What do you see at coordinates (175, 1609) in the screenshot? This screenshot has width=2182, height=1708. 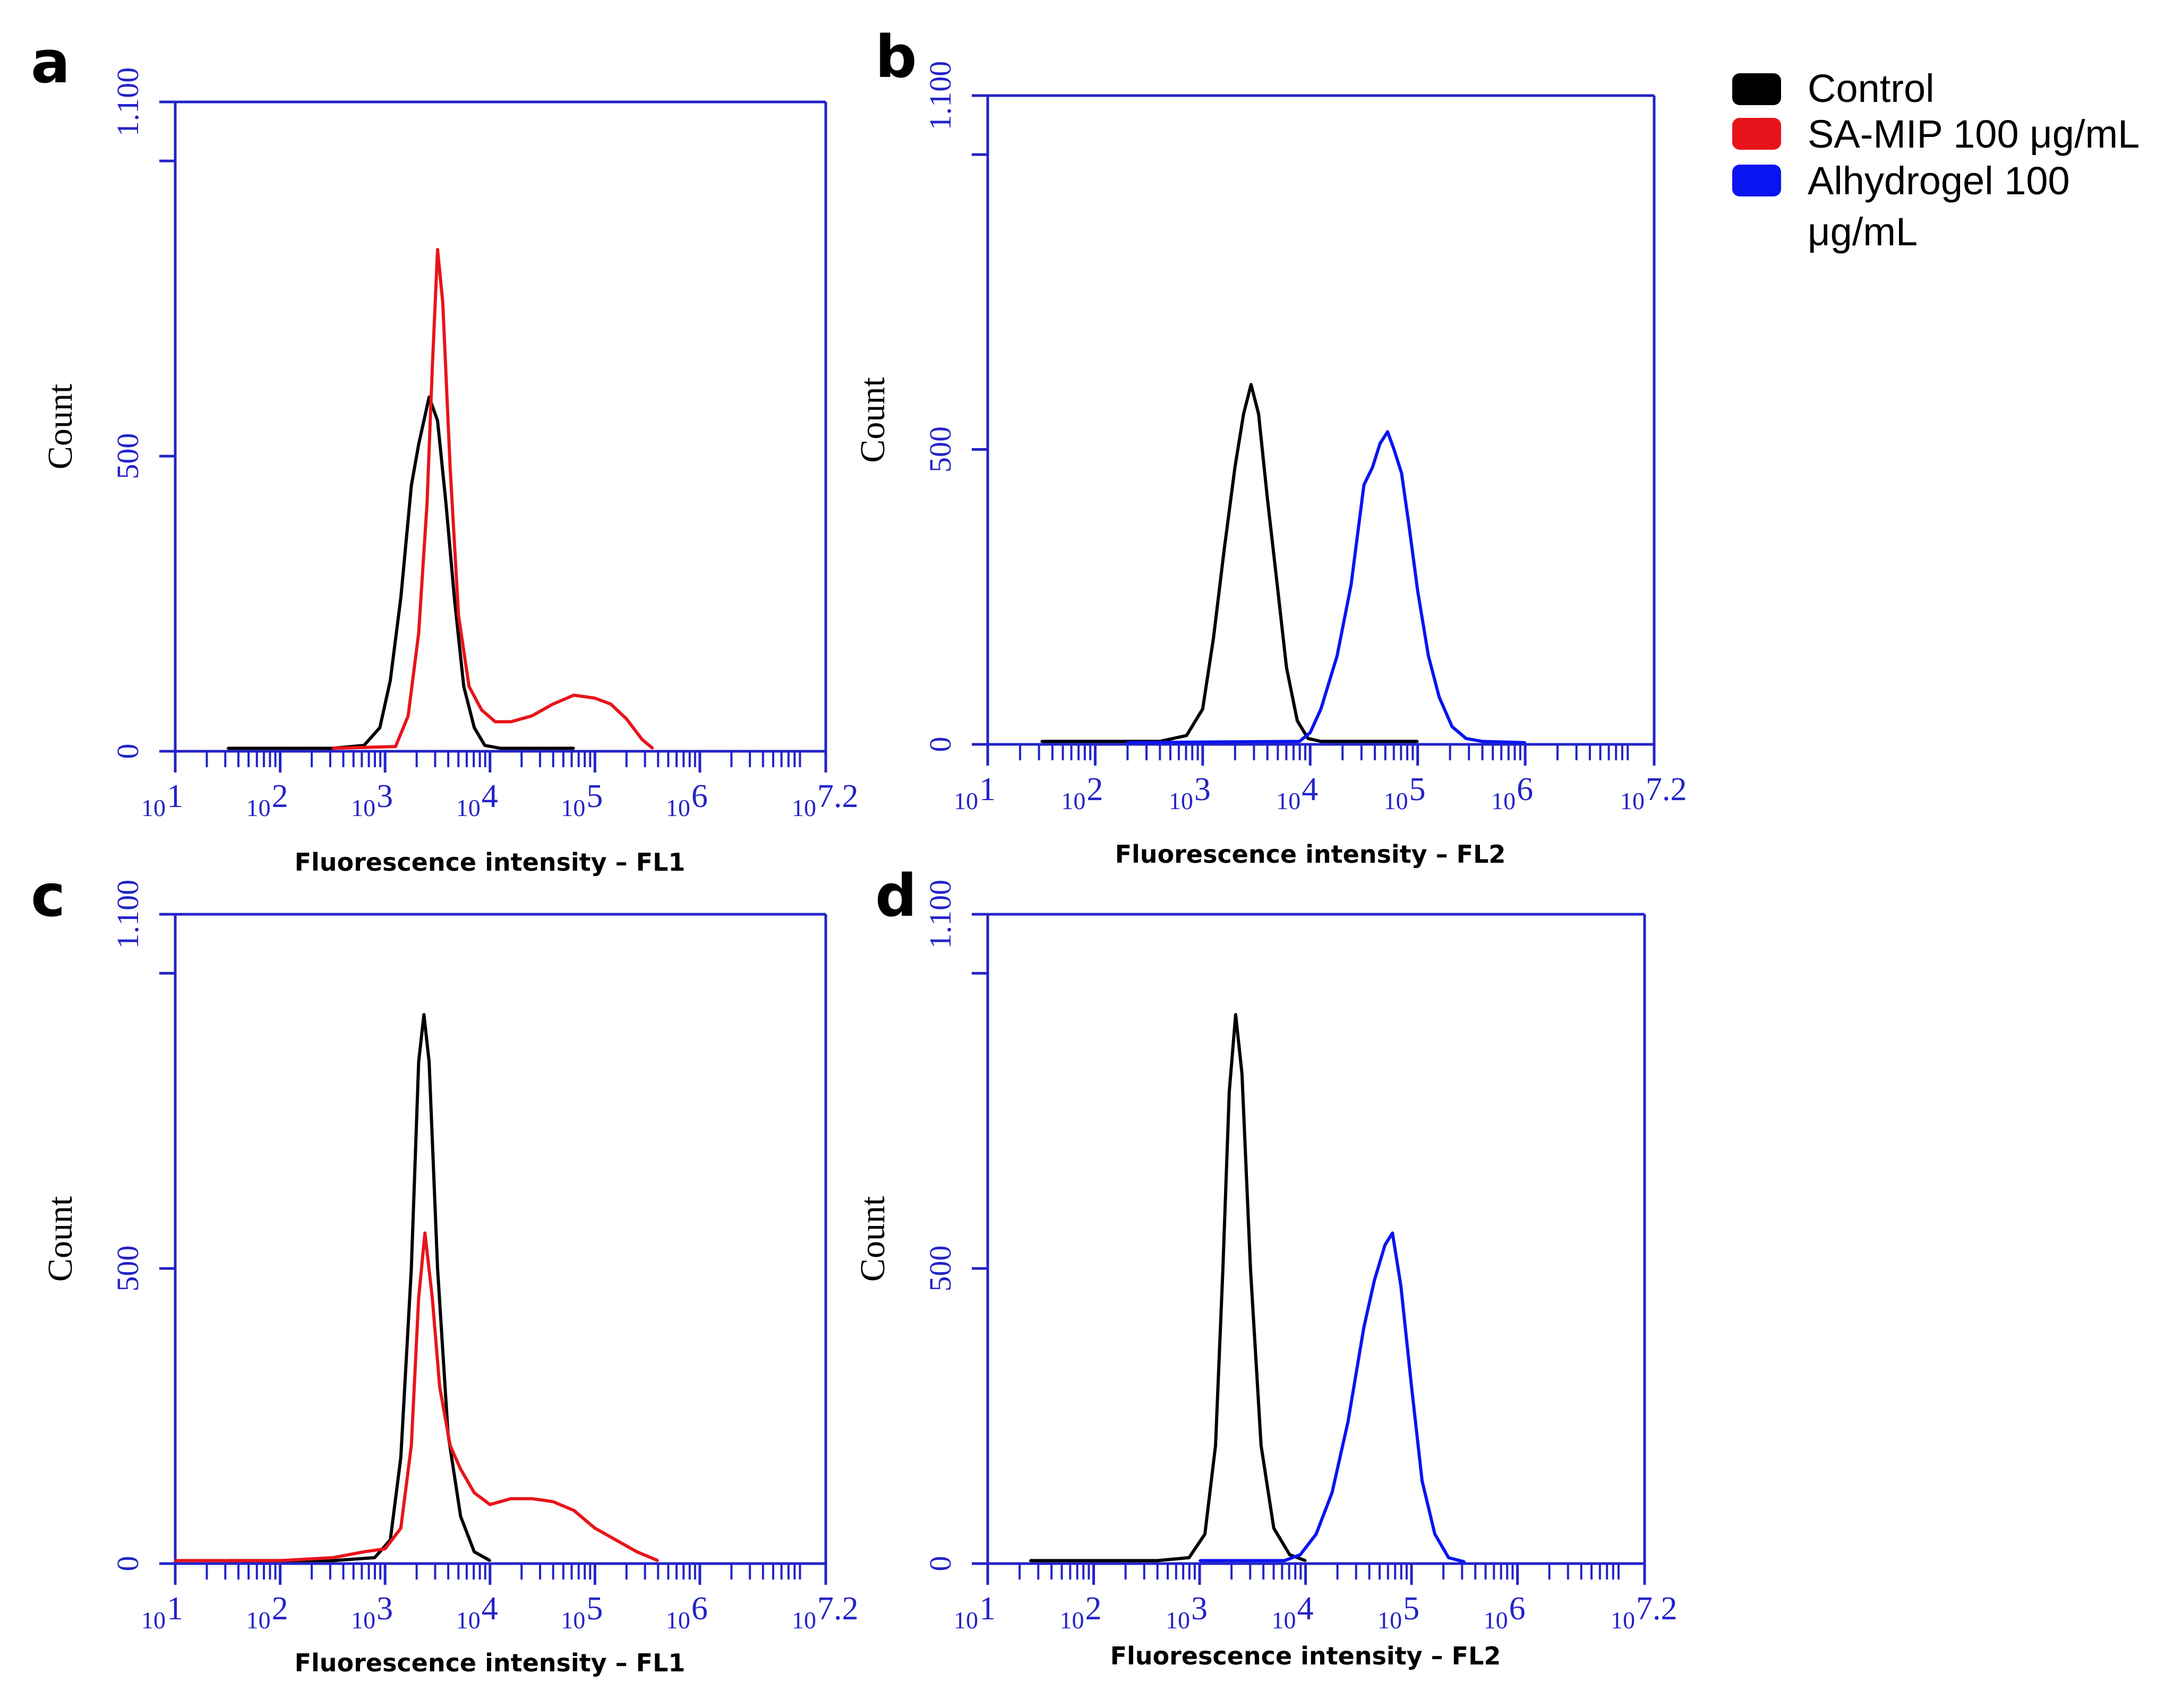 I see `x-tick-label-exp: 1` at bounding box center [175, 1609].